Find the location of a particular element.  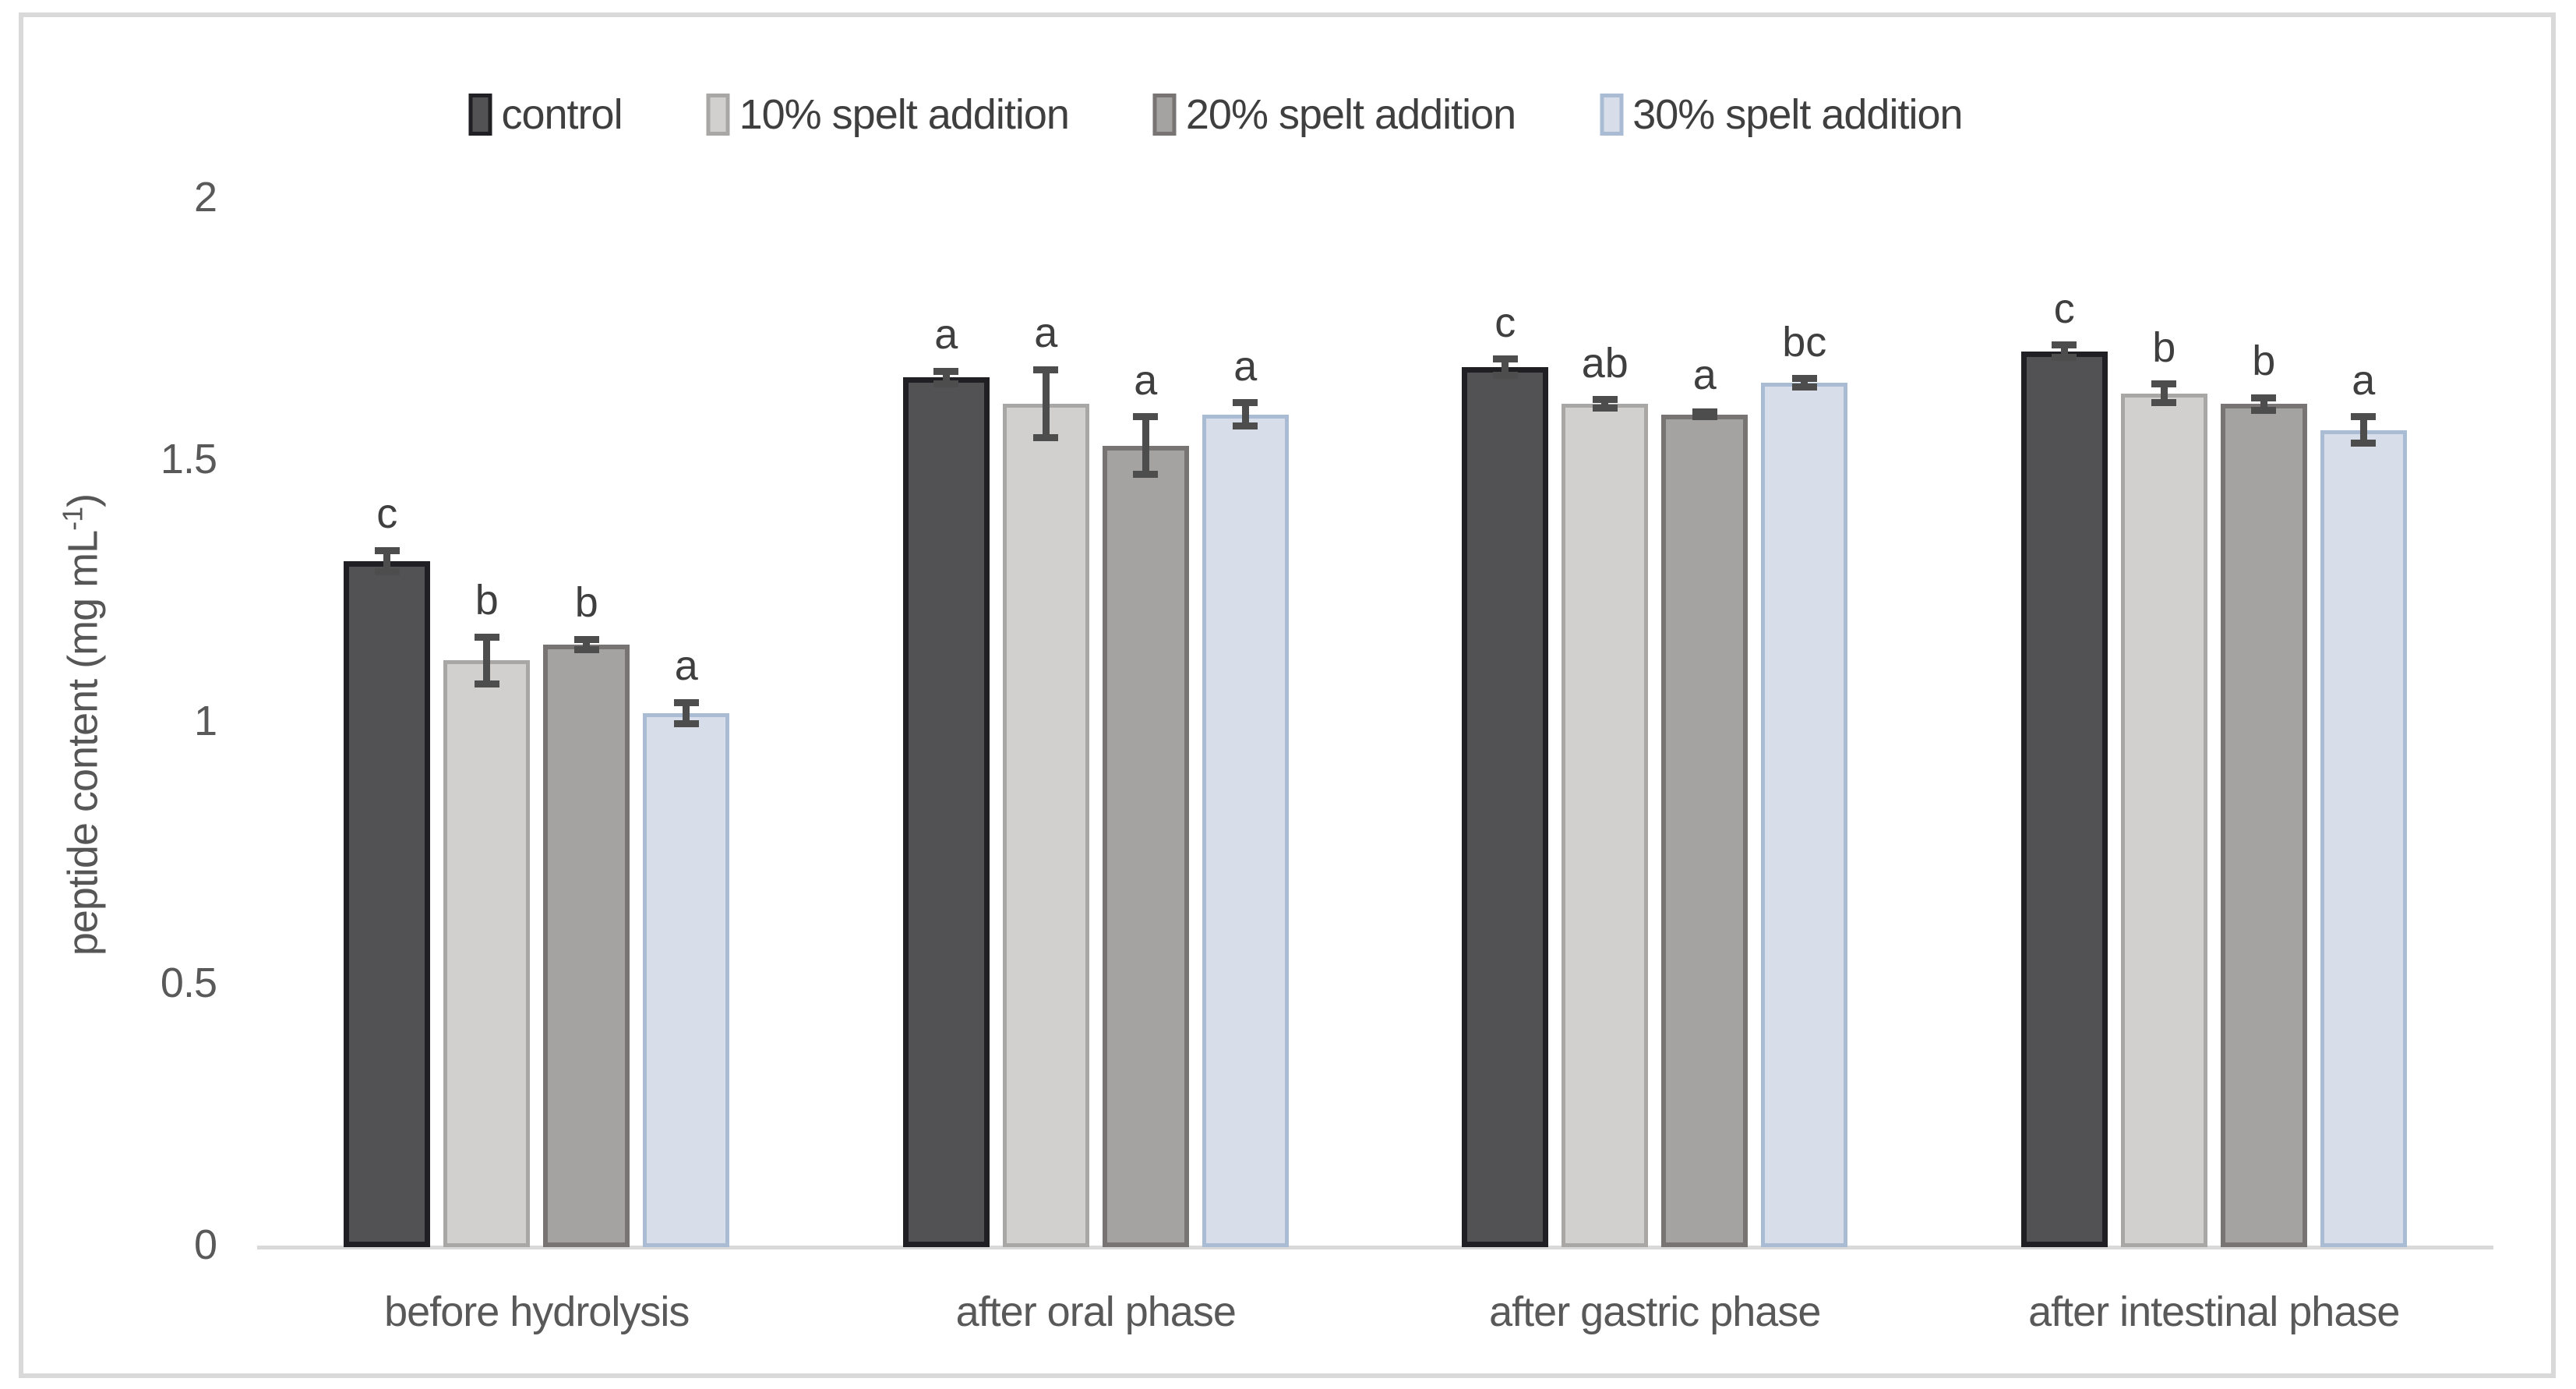

legend-label: 30% spelt addition is located at coordinates (1797, 114).